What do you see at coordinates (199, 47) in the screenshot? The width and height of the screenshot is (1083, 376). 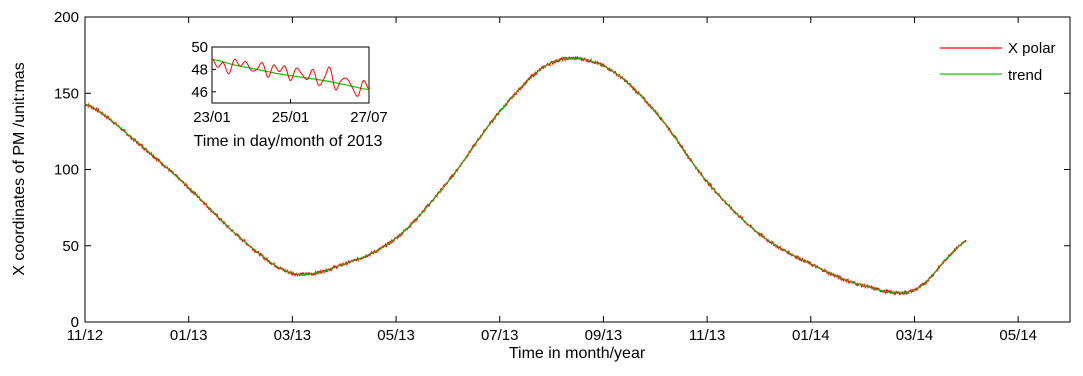 I see `inset-y-tick-label: 50` at bounding box center [199, 47].